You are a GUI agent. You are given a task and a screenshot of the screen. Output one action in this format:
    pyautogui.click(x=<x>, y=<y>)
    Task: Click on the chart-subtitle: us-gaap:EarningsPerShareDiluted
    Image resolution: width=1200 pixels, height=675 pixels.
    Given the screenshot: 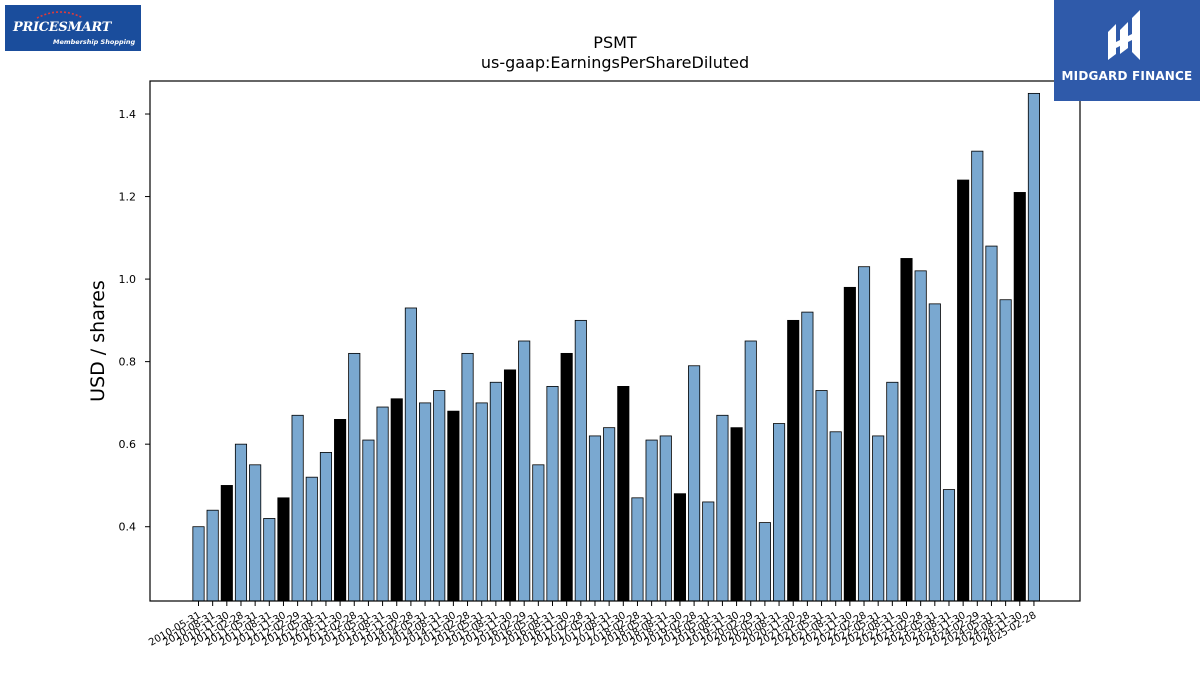 What is the action you would take?
    pyautogui.click(x=615, y=62)
    